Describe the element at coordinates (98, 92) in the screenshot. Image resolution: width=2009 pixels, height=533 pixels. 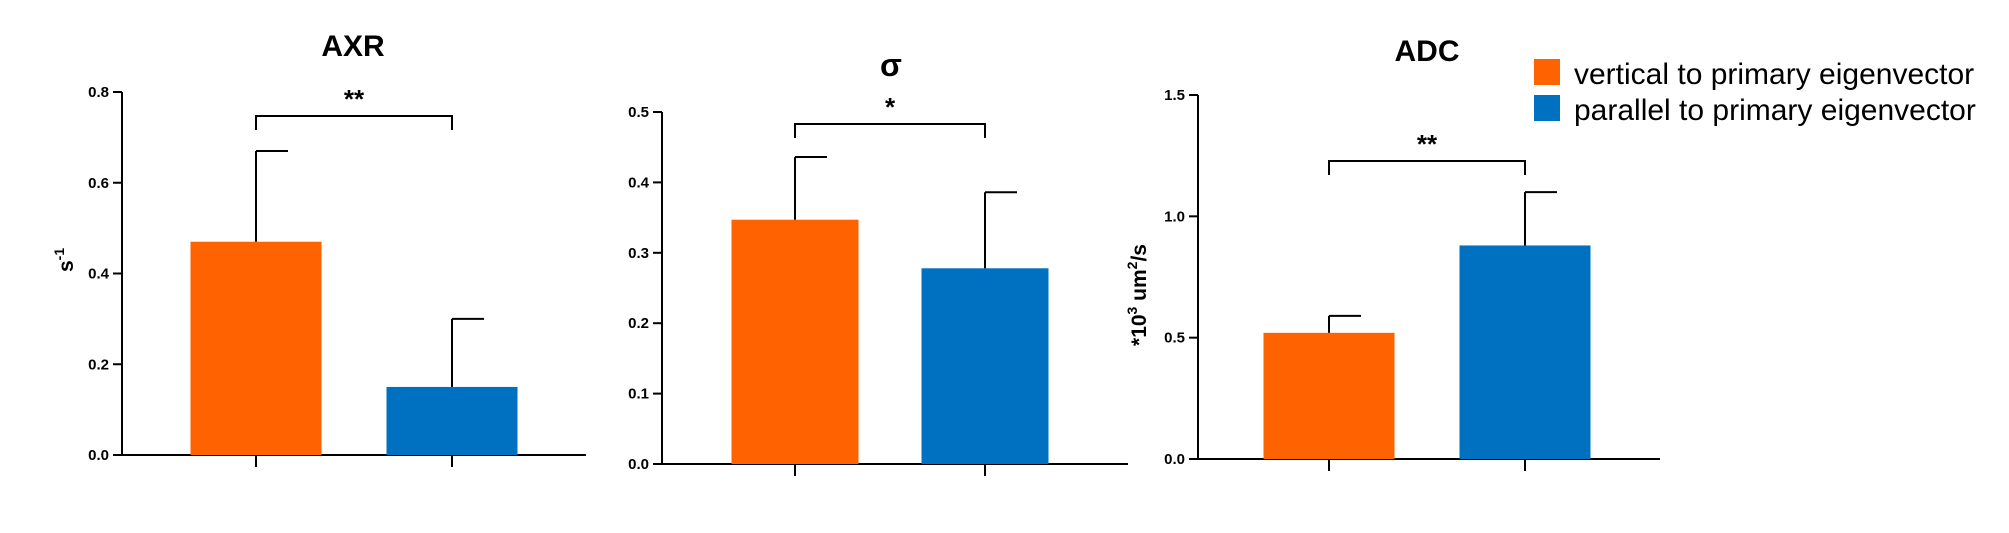
I see `y-tick-label: 0.8` at that location.